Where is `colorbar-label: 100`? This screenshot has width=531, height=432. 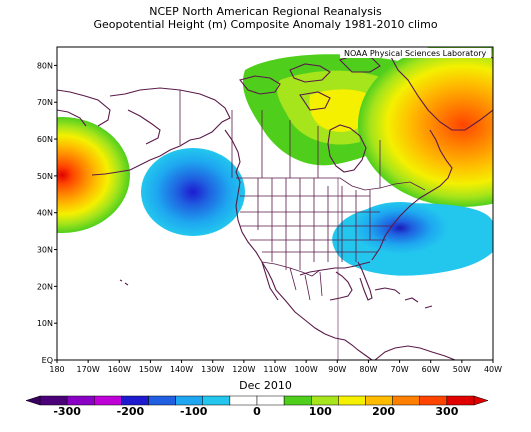
colorbar-label: 100 is located at coordinates (320, 411).